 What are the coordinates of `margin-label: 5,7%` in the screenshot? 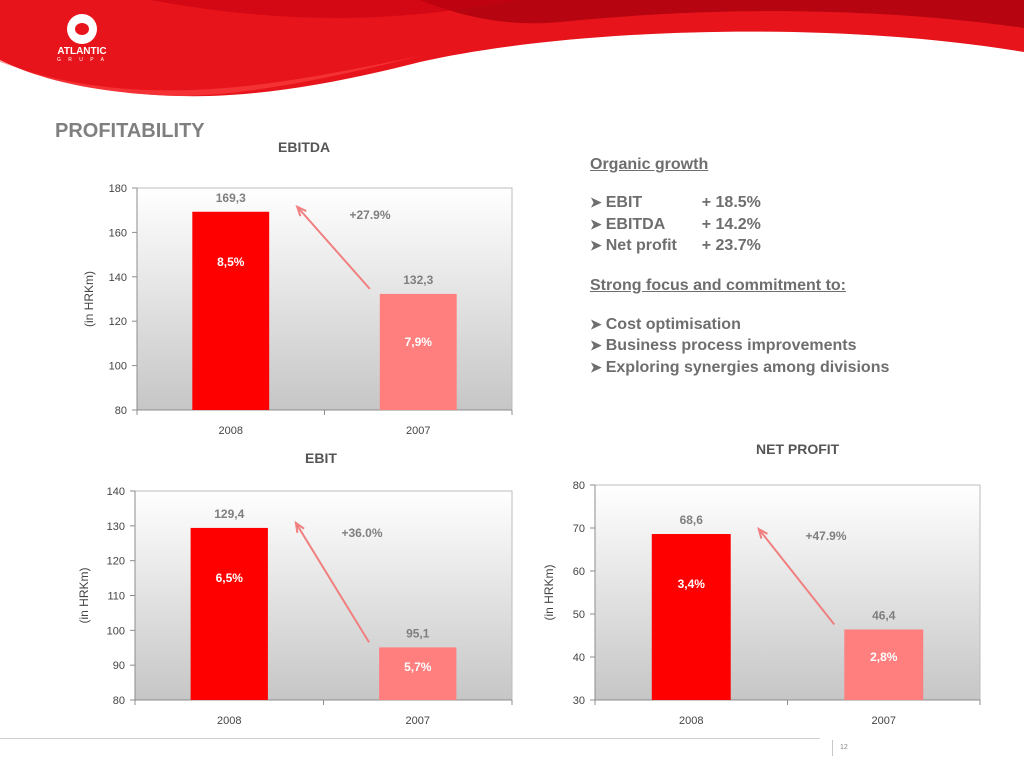 It's located at (418, 667).